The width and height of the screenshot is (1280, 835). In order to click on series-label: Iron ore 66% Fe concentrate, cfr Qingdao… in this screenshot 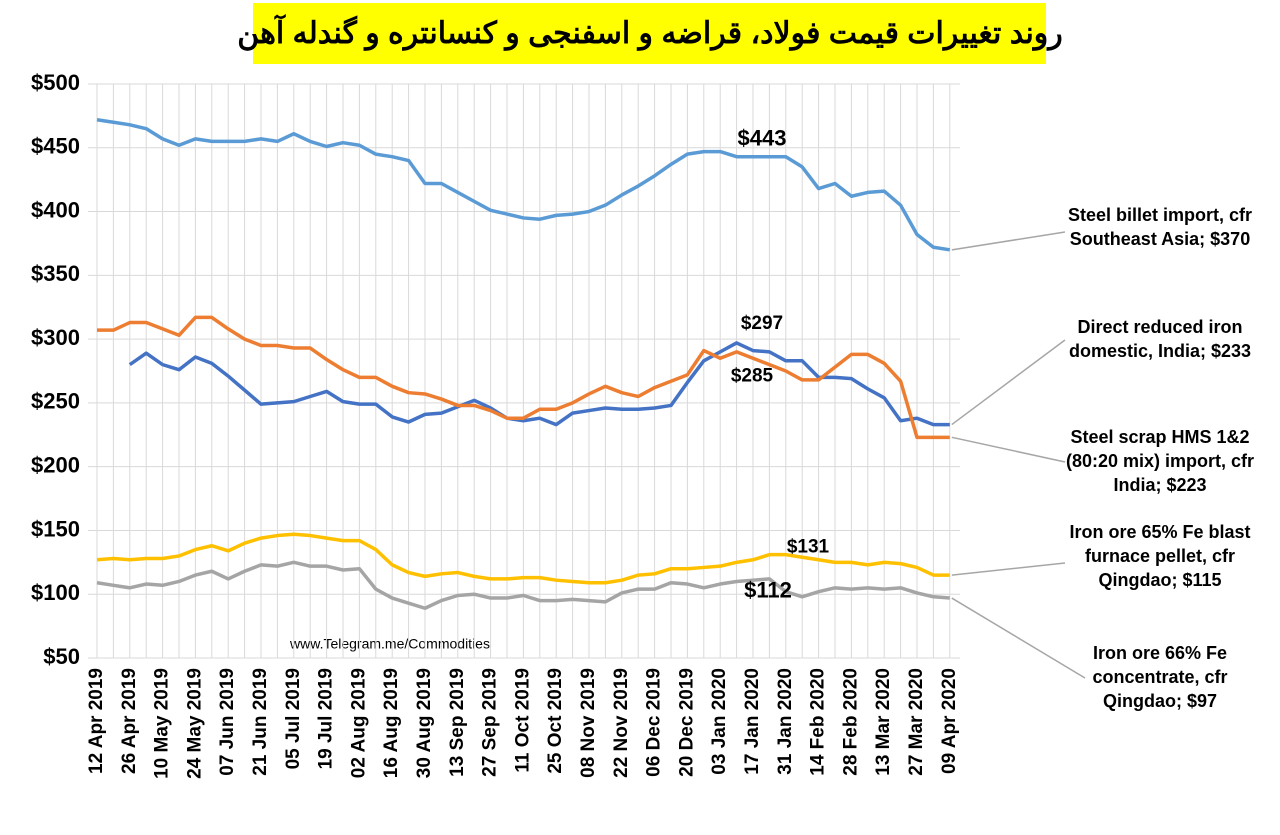, I will do `click(1160, 677)`.